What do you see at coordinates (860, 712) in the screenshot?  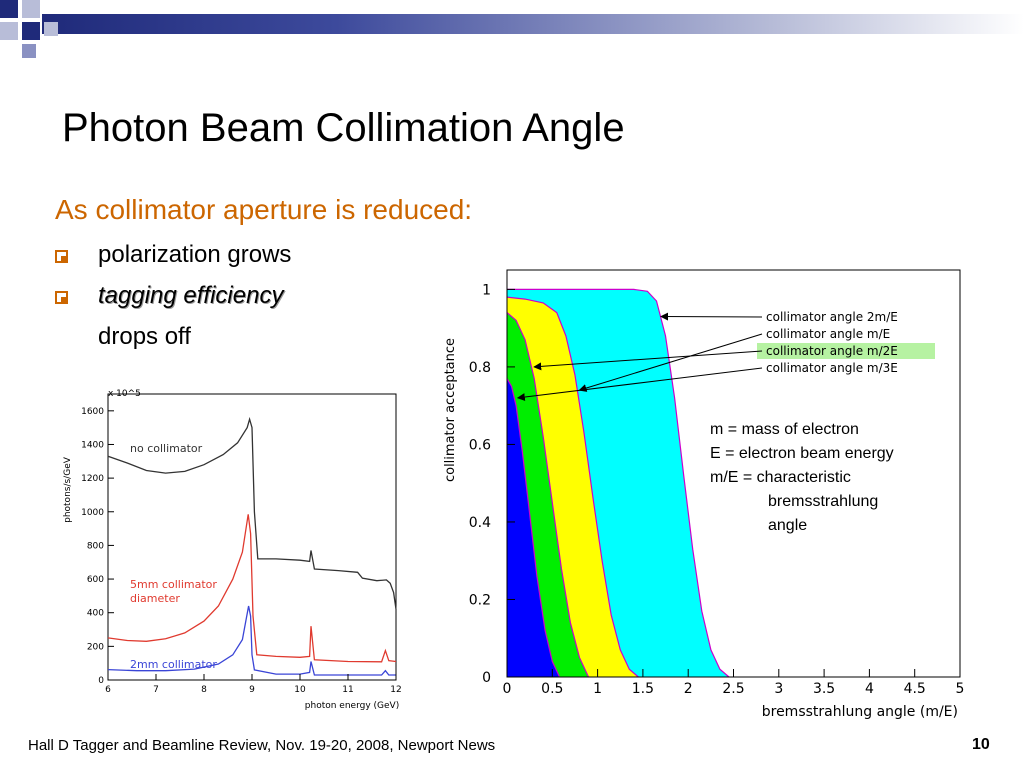 I see `x-axis-label: bremsstrahlung angle (m/E)` at bounding box center [860, 712].